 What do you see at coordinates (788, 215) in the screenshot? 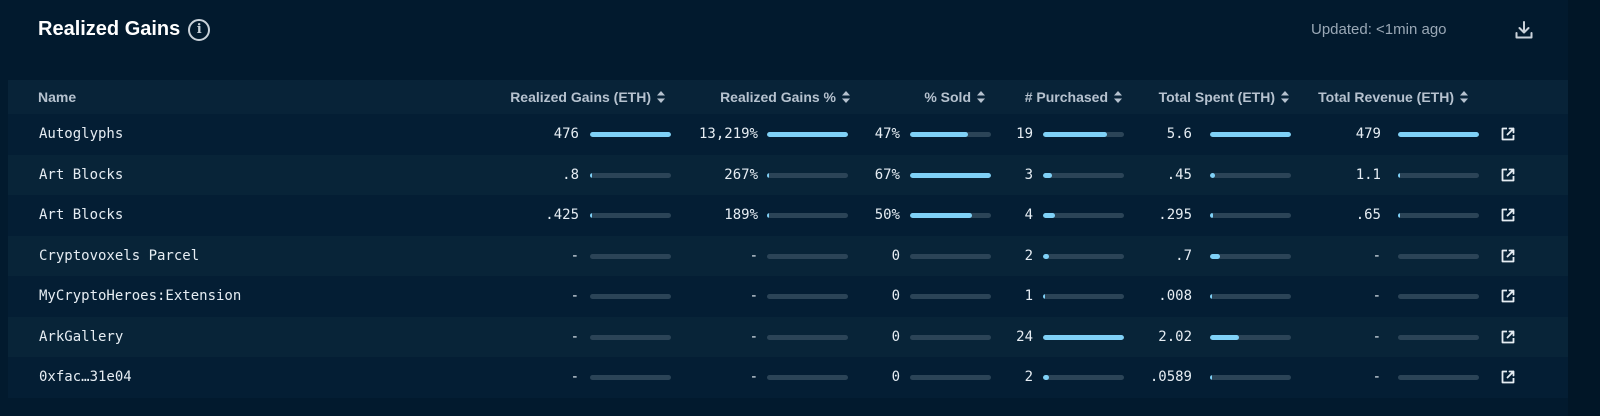
I see `table-row: Art Blocks .425 189% 50% 4 .295 .65` at bounding box center [788, 215].